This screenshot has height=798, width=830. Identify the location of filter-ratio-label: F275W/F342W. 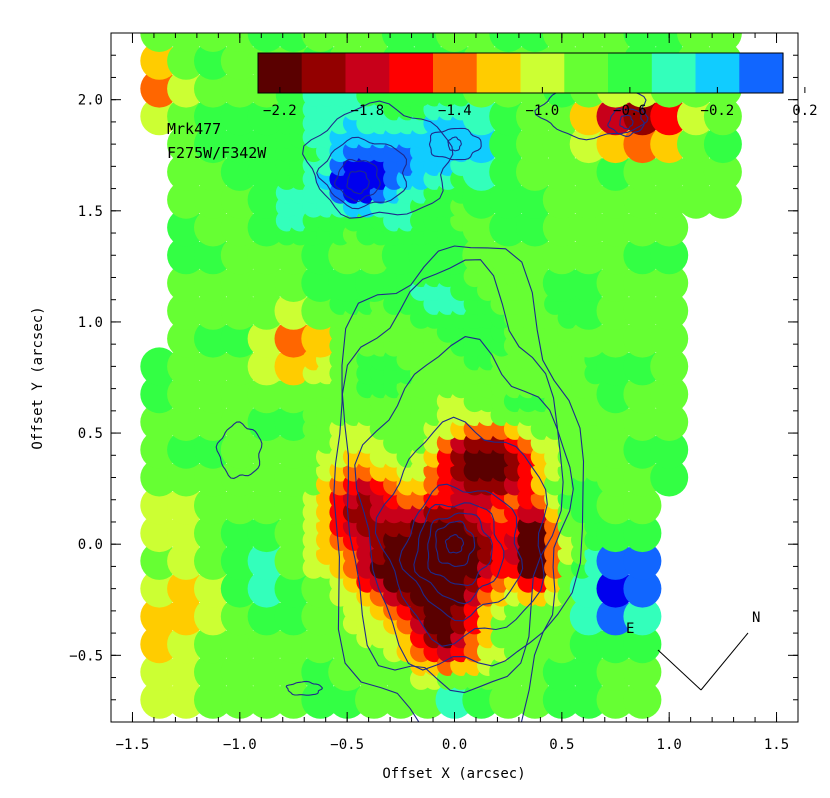
(217, 153).